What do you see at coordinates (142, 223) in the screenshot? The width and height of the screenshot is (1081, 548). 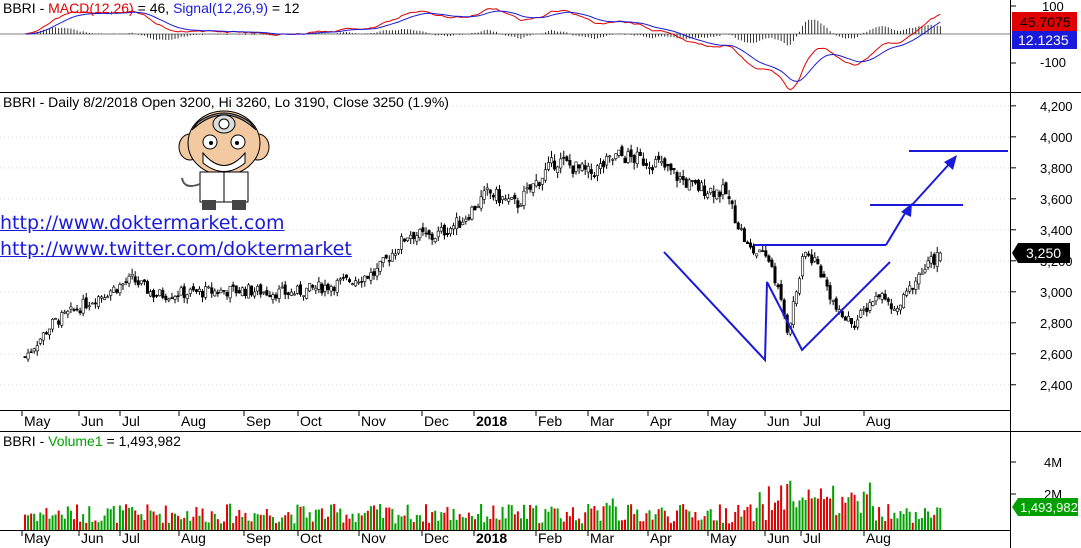 I see `website-link: http://www.doktermarket.com` at bounding box center [142, 223].